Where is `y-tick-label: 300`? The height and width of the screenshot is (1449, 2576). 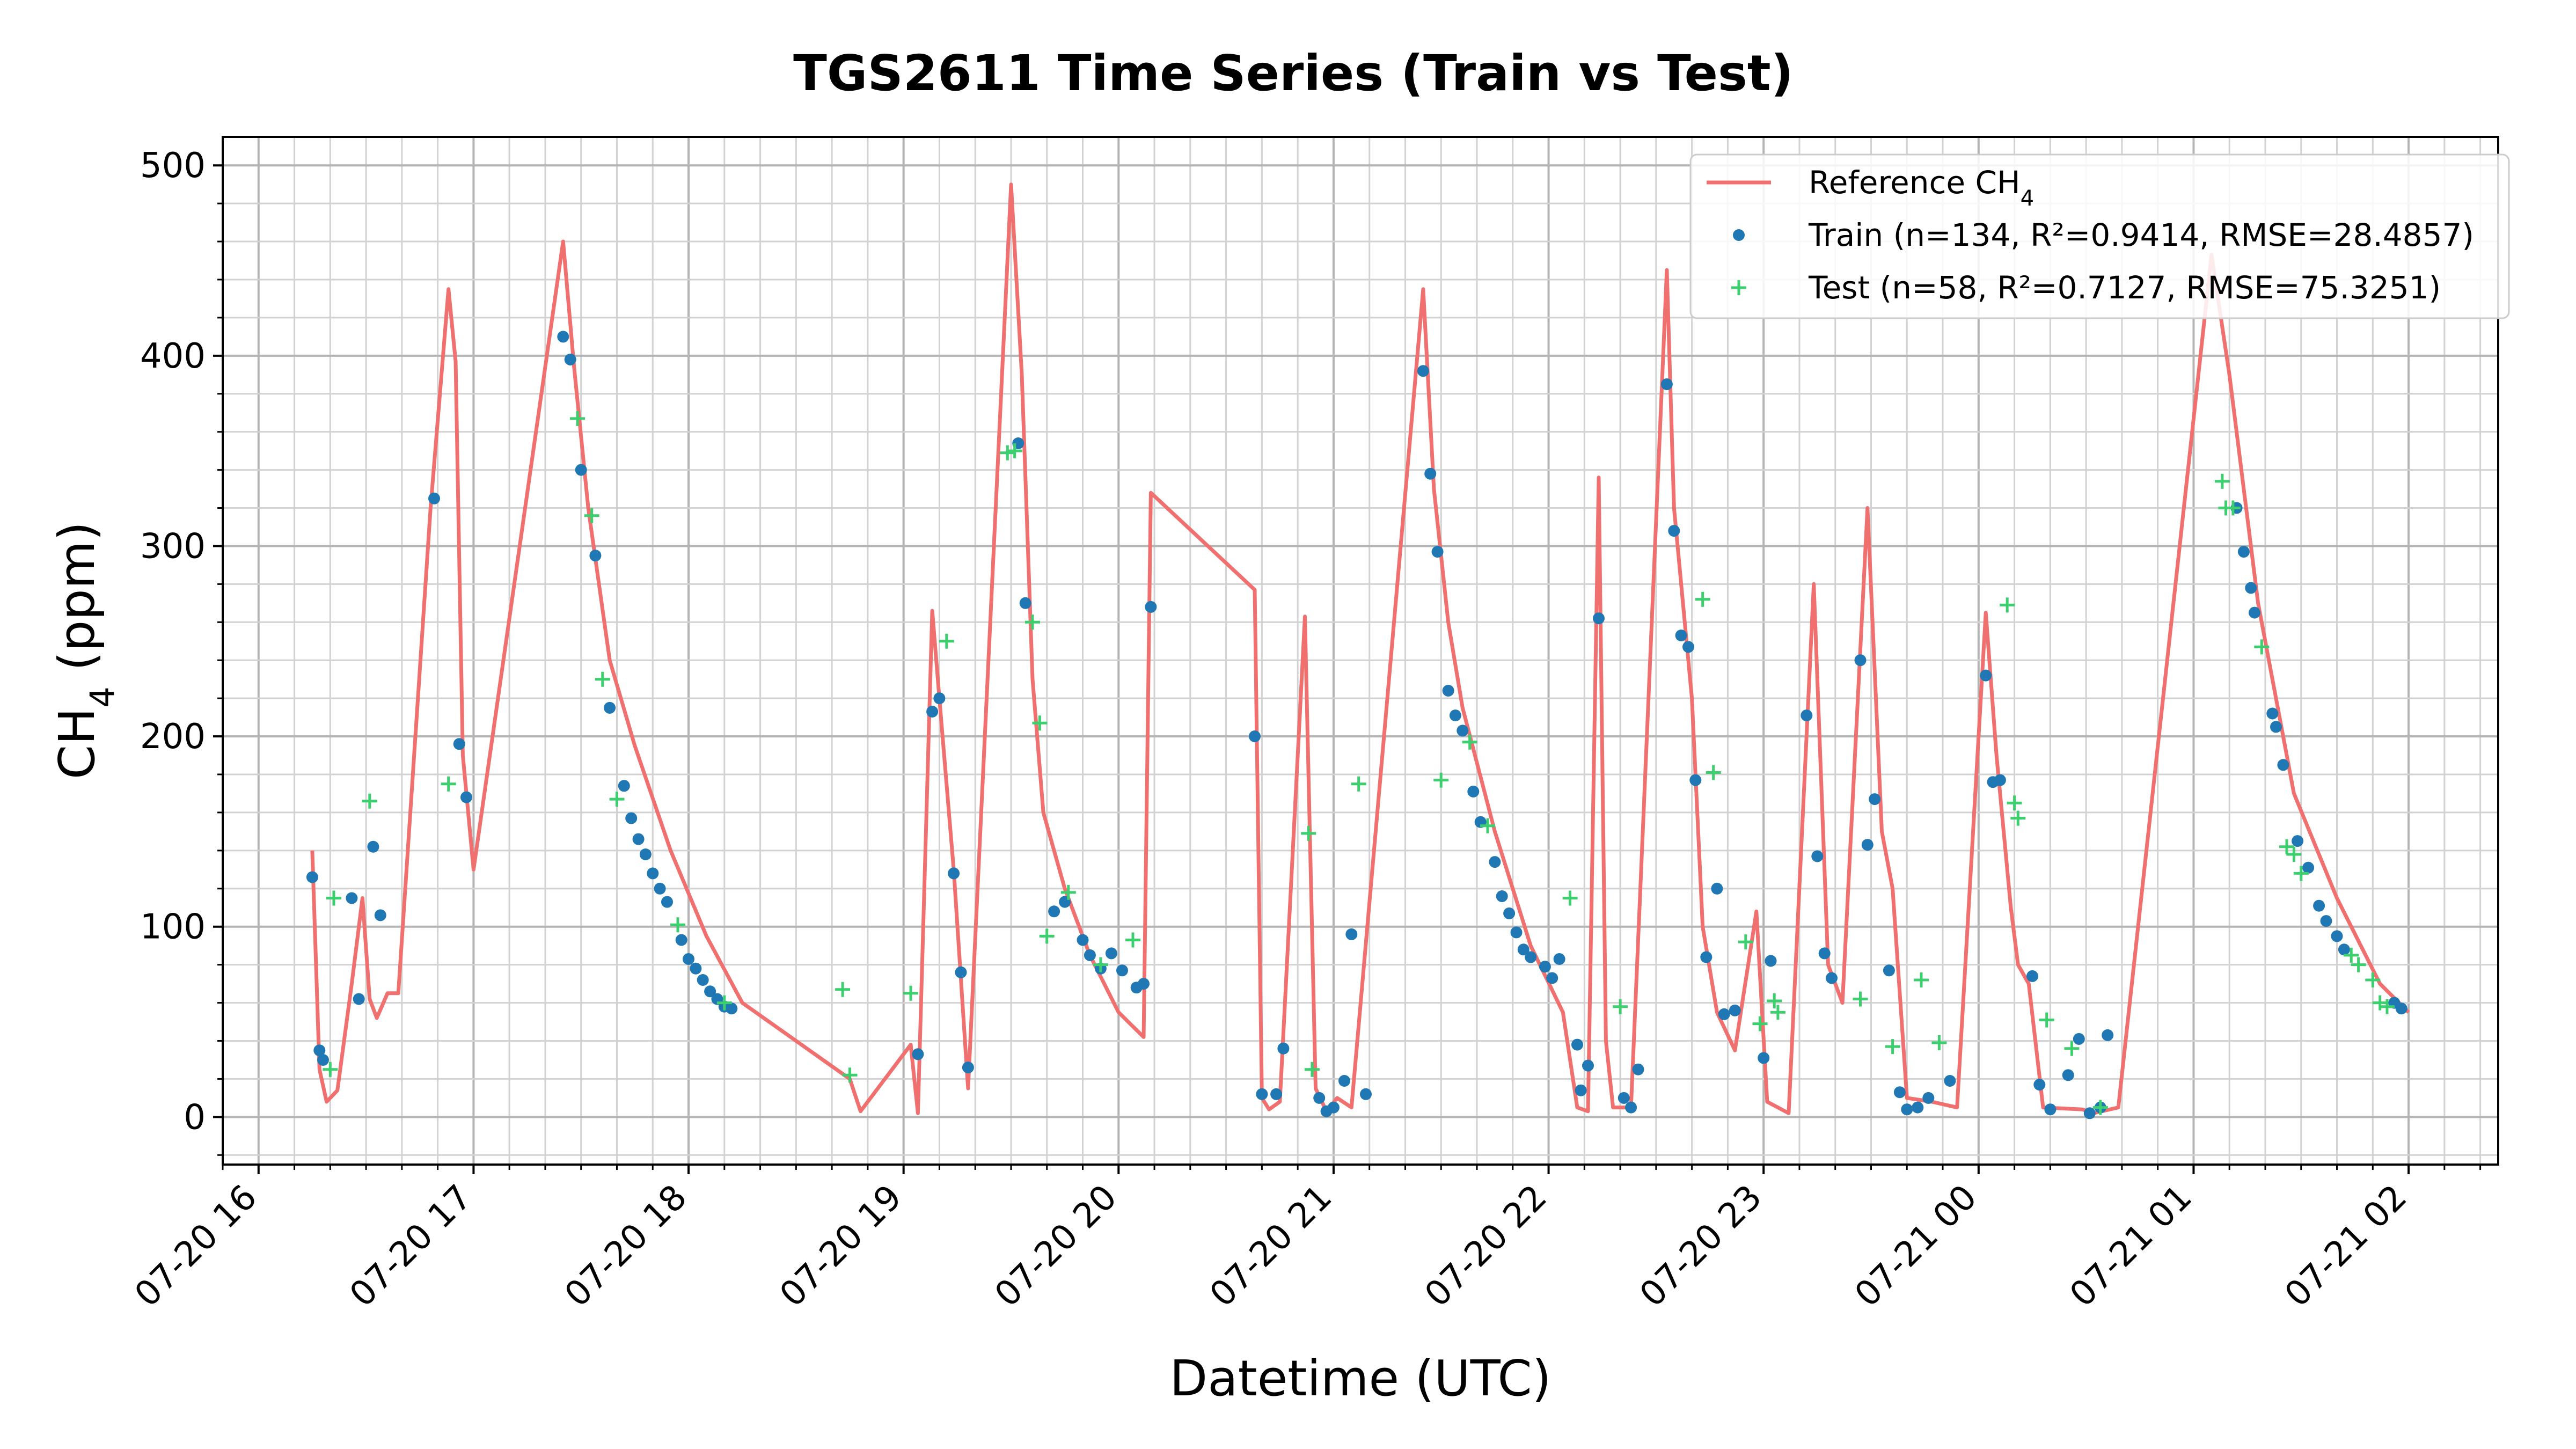 y-tick-label: 300 is located at coordinates (173, 546).